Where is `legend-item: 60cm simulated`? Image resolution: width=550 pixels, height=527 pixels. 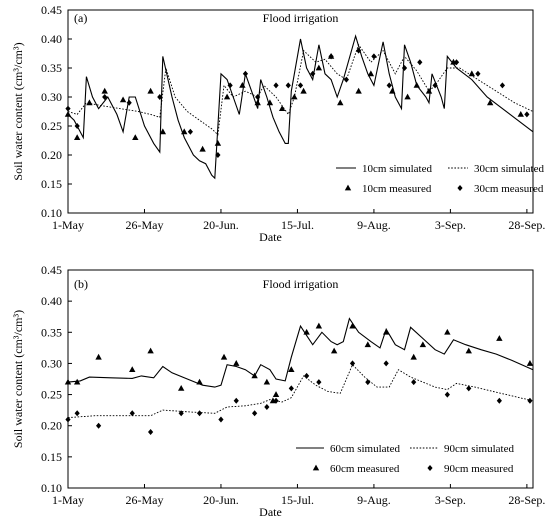 legend-item: 60cm simulated is located at coordinates (348, 449).